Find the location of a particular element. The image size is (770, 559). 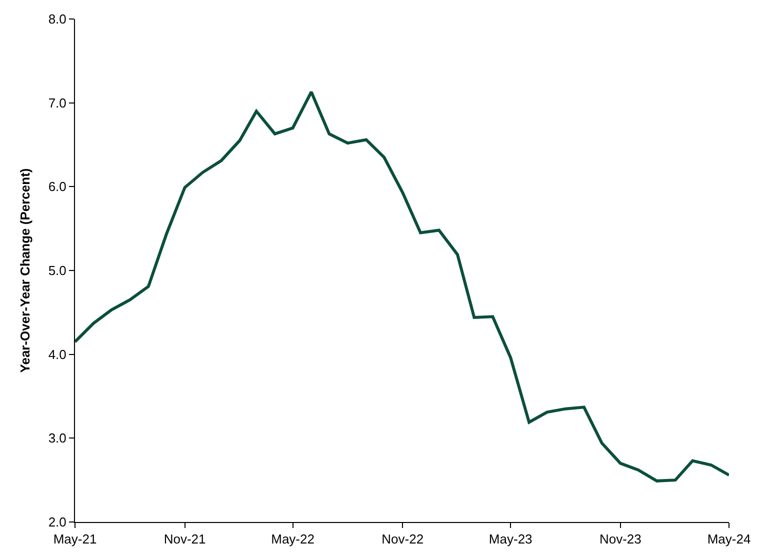

y-tick-label: 5.0 is located at coordinates (57, 270).